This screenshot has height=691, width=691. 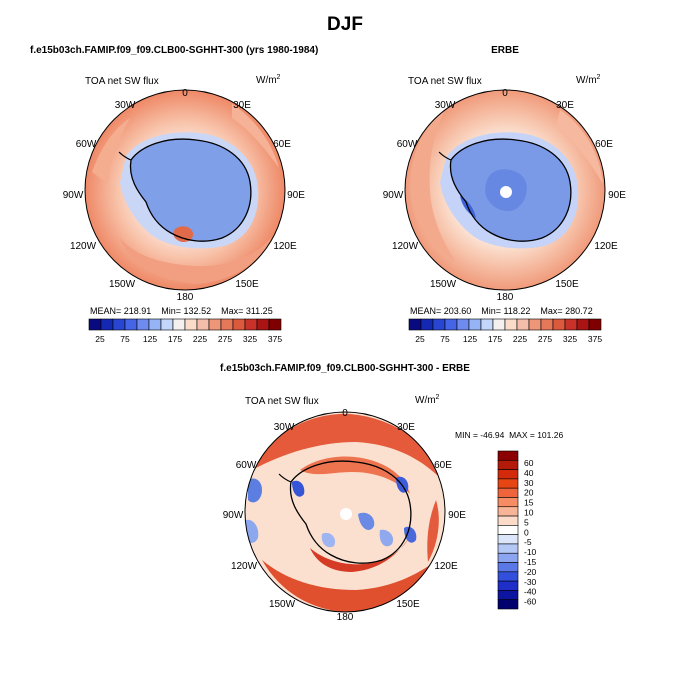 What do you see at coordinates (405, 246) in the screenshot?
I see `lon-label: 120W` at bounding box center [405, 246].